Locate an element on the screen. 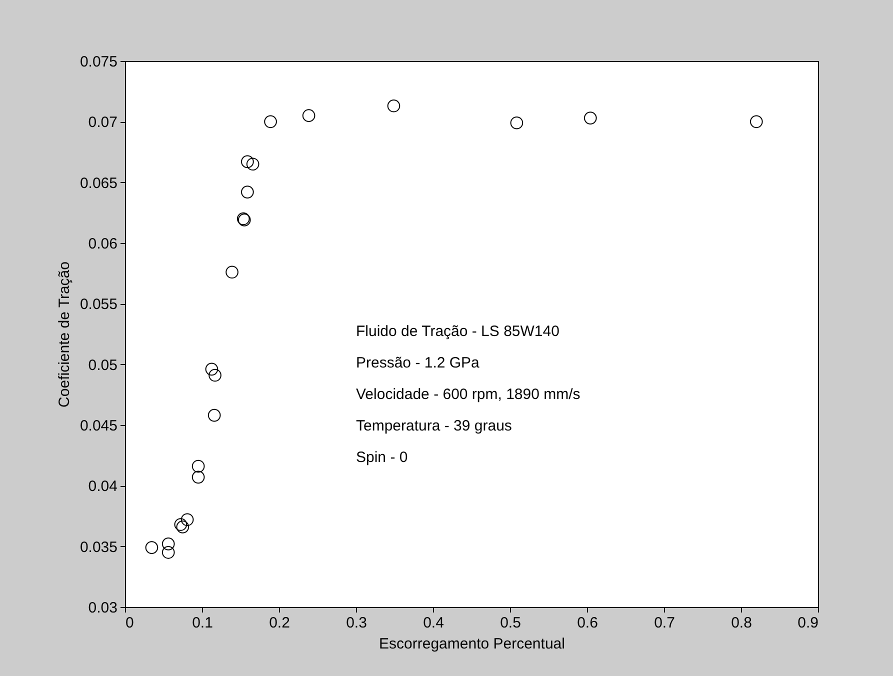 The height and width of the screenshot is (676, 893). x-tick-label: 0.1 is located at coordinates (202, 623).